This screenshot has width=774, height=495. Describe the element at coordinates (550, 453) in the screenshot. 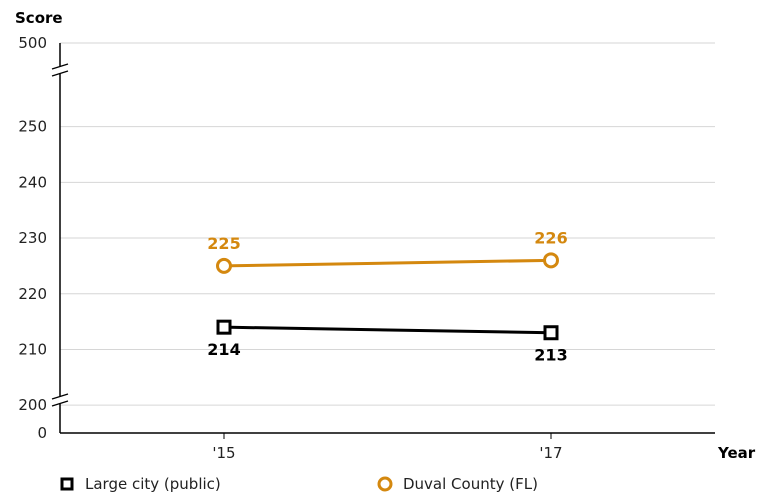

I see `x-tick-label: '17` at that location.